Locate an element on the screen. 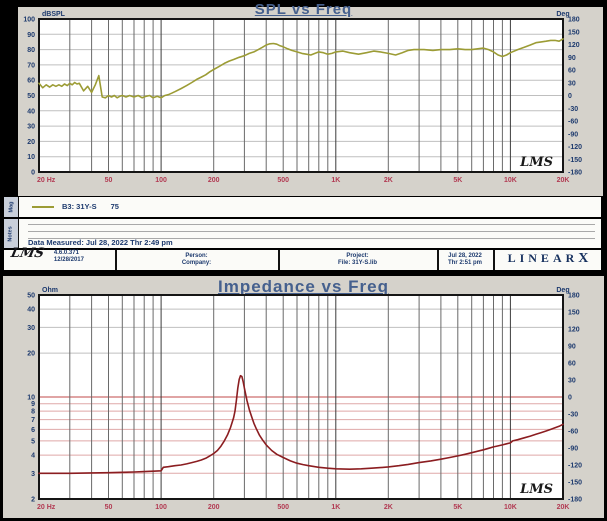  footer-date-cell: Jul 28, 2022 Thr 2:51 pm is located at coordinates (465, 260).